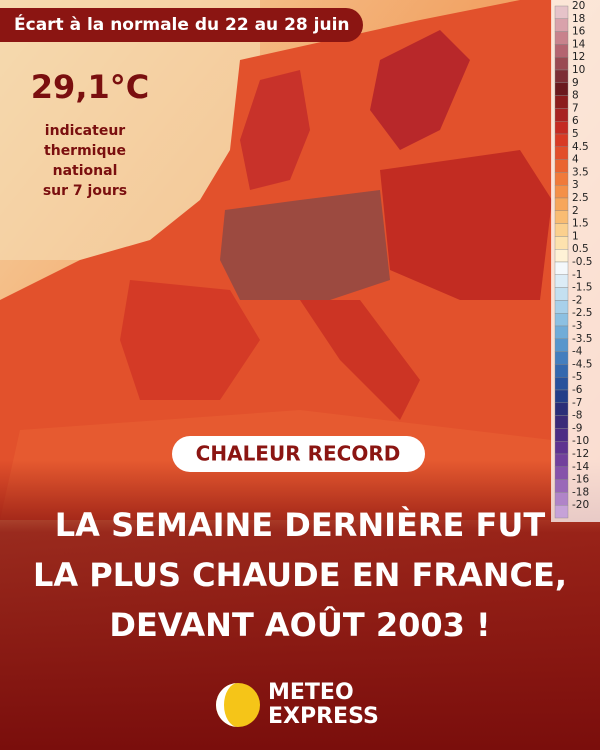 The image size is (600, 754). Describe the element at coordinates (575, 83) in the screenshot. I see `legend-label: 9` at that location.